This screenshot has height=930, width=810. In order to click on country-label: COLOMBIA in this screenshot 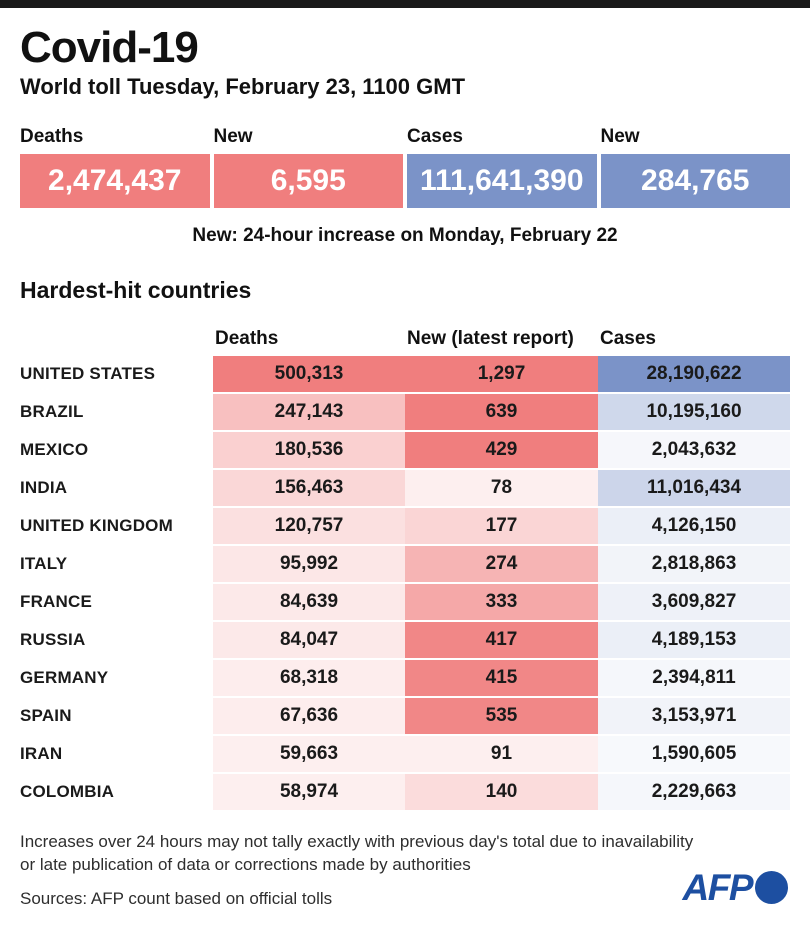, I will do `click(116, 792)`.